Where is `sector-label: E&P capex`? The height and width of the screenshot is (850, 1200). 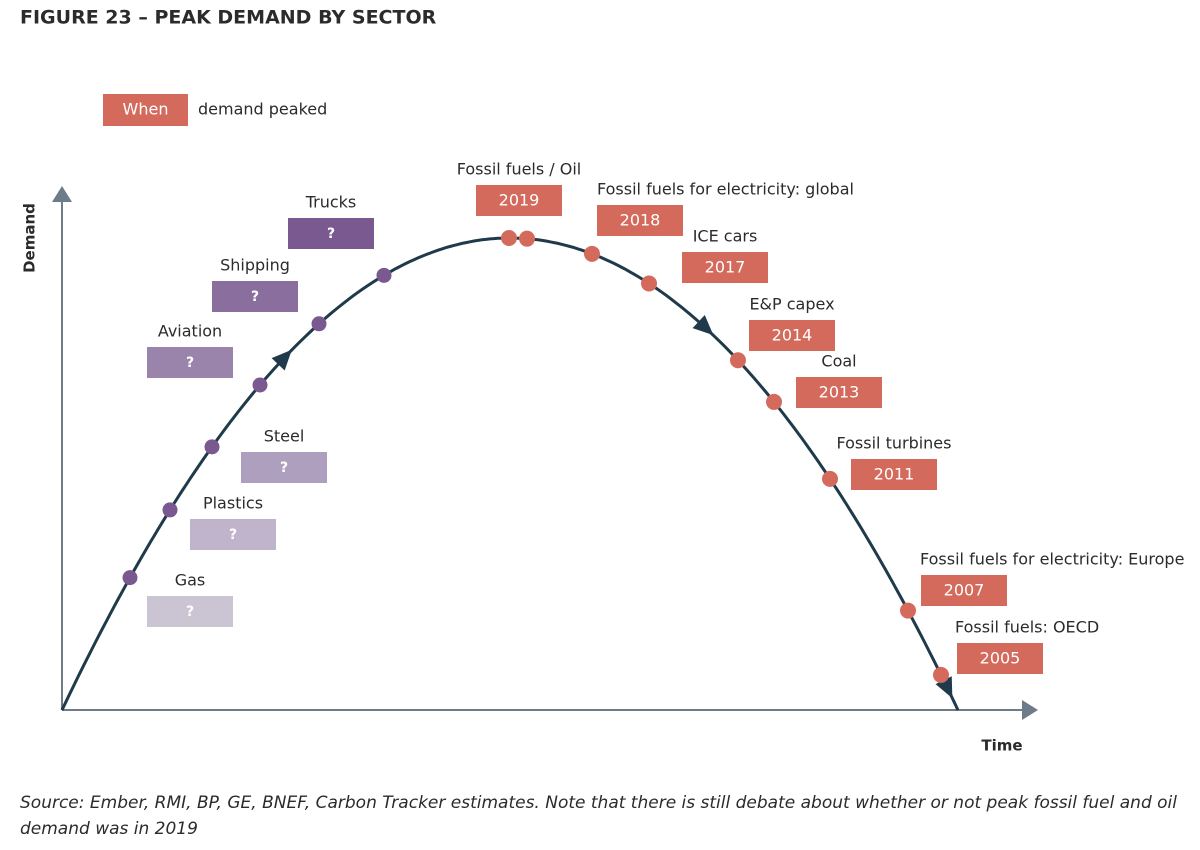
sector-label: E&P capex is located at coordinates (791, 304).